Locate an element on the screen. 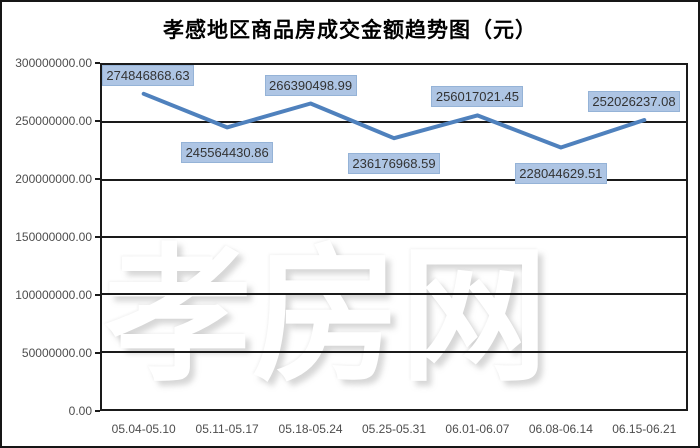 The height and width of the screenshot is (448, 700). y-axis-tick-label: 300000000.00 is located at coordinates (53, 63).